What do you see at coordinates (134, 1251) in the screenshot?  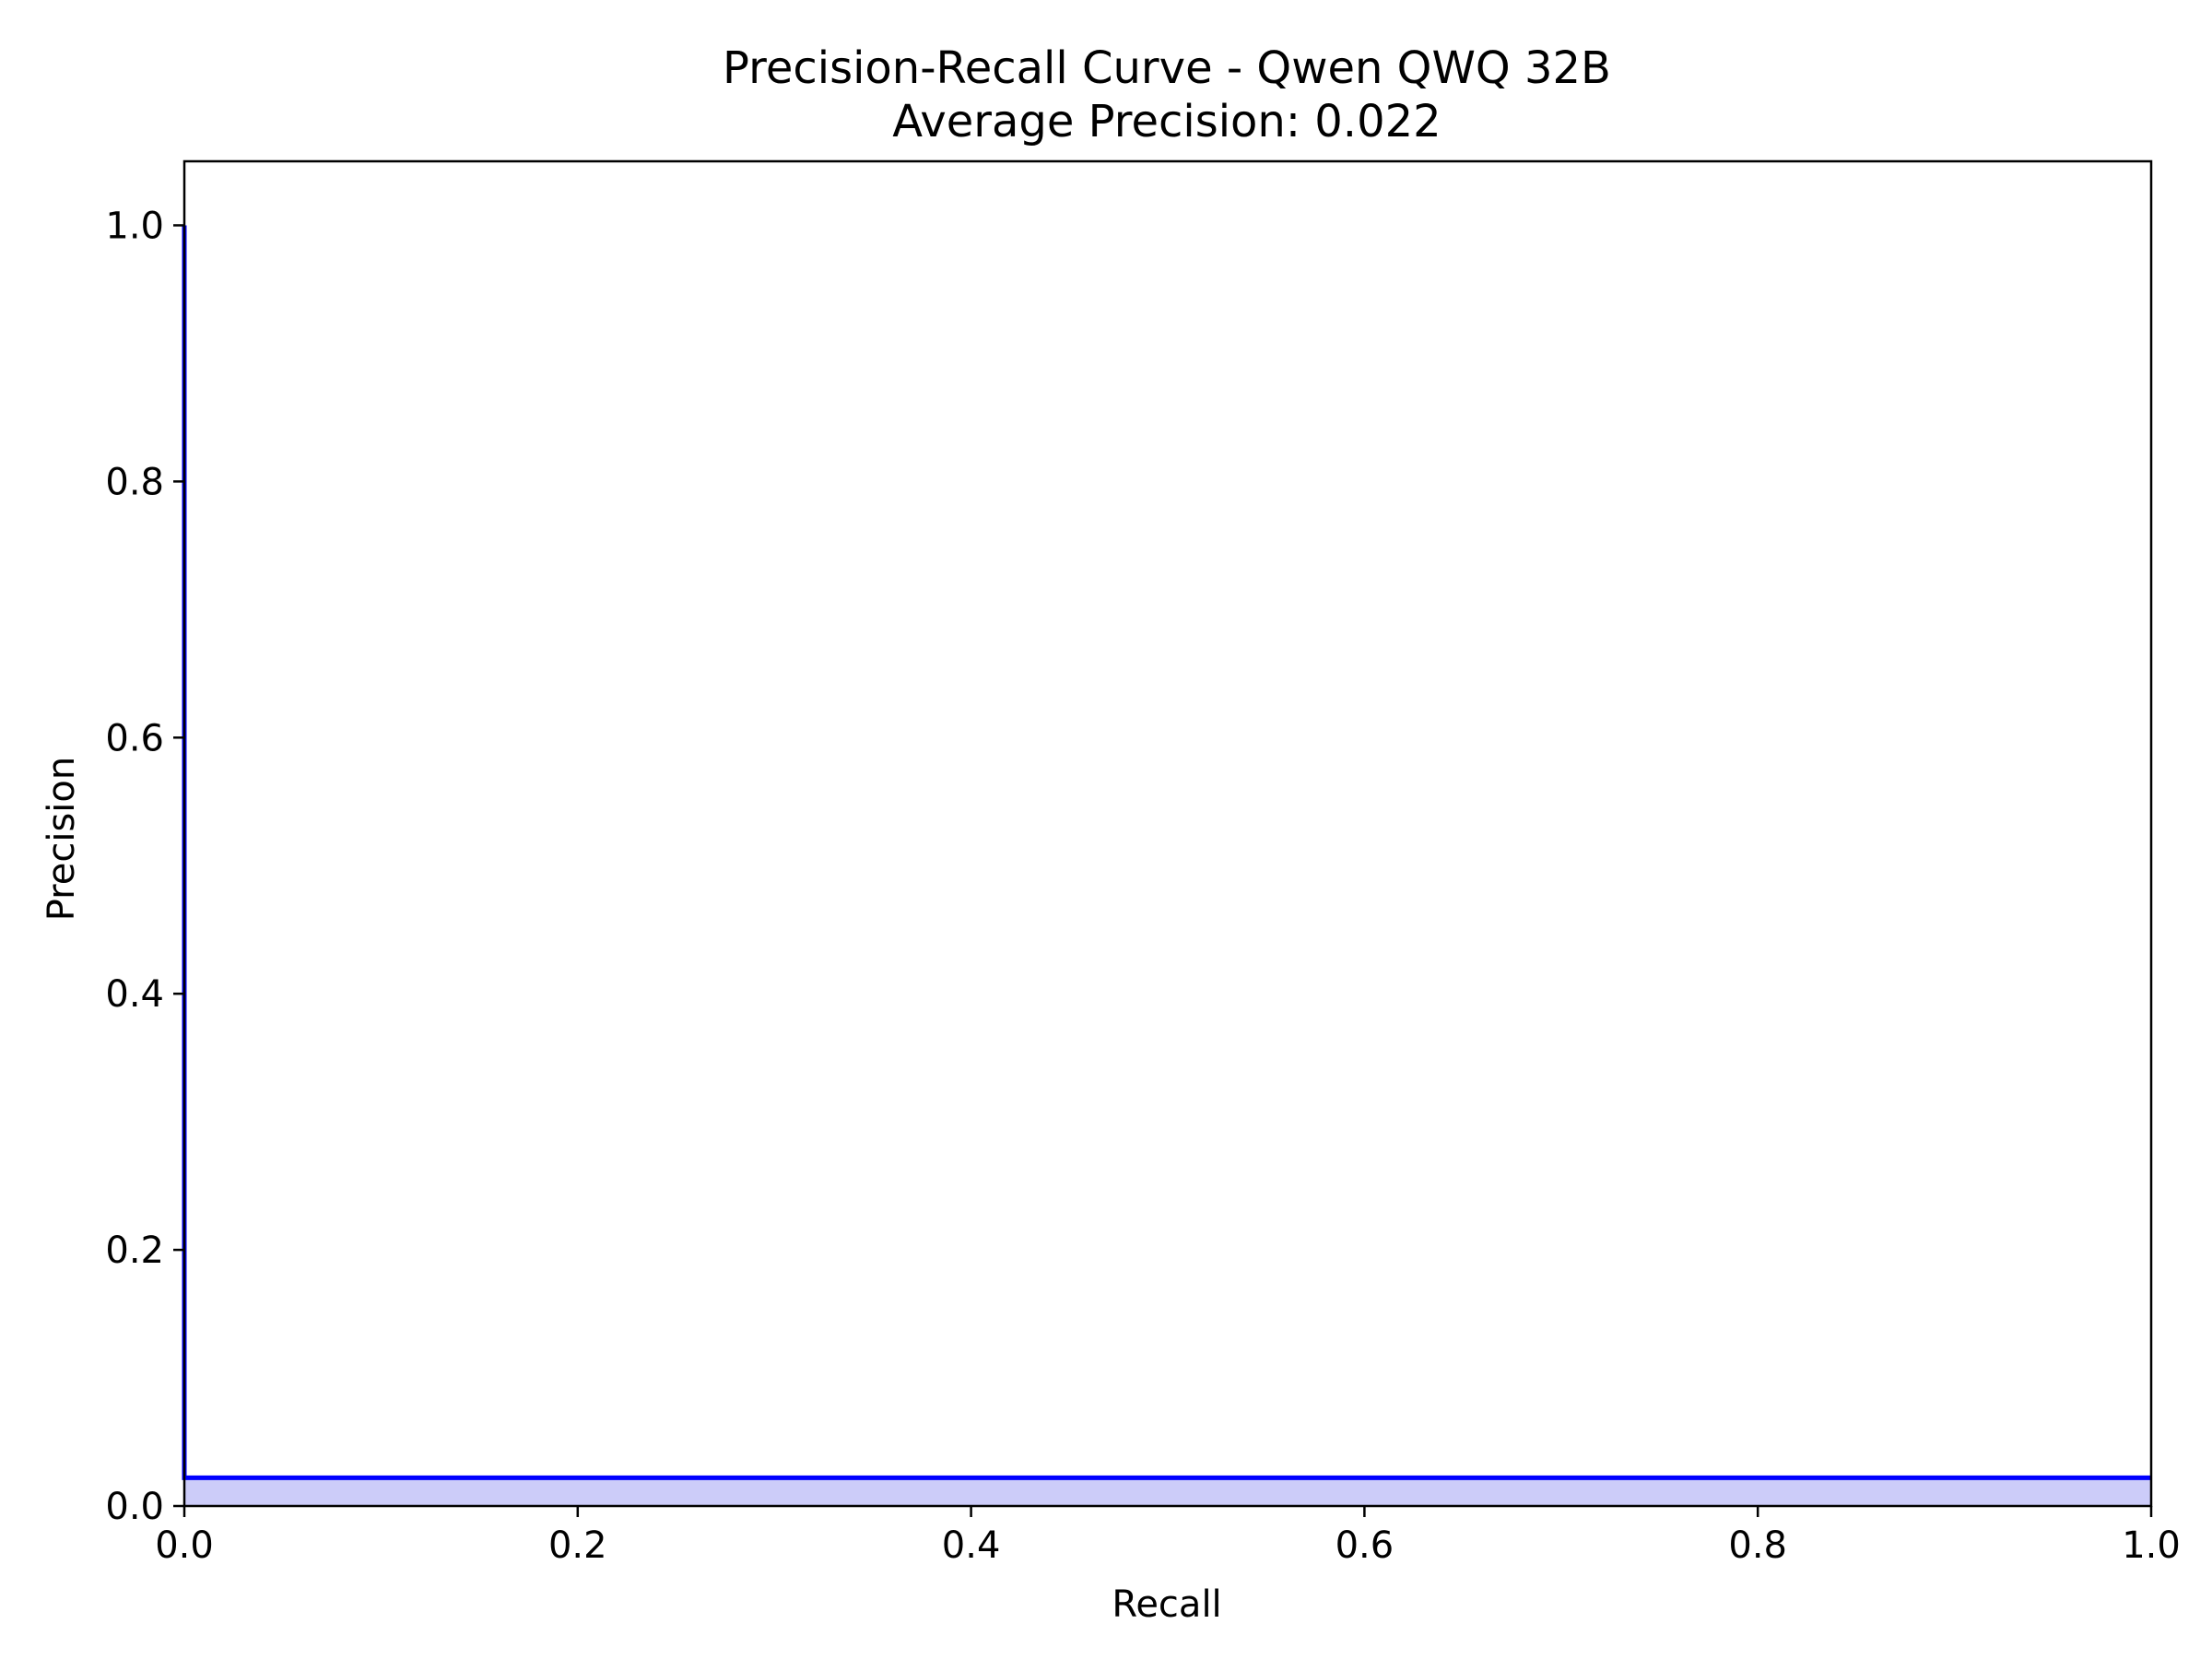 I see `y-tick-label: 0.2` at bounding box center [134, 1251].